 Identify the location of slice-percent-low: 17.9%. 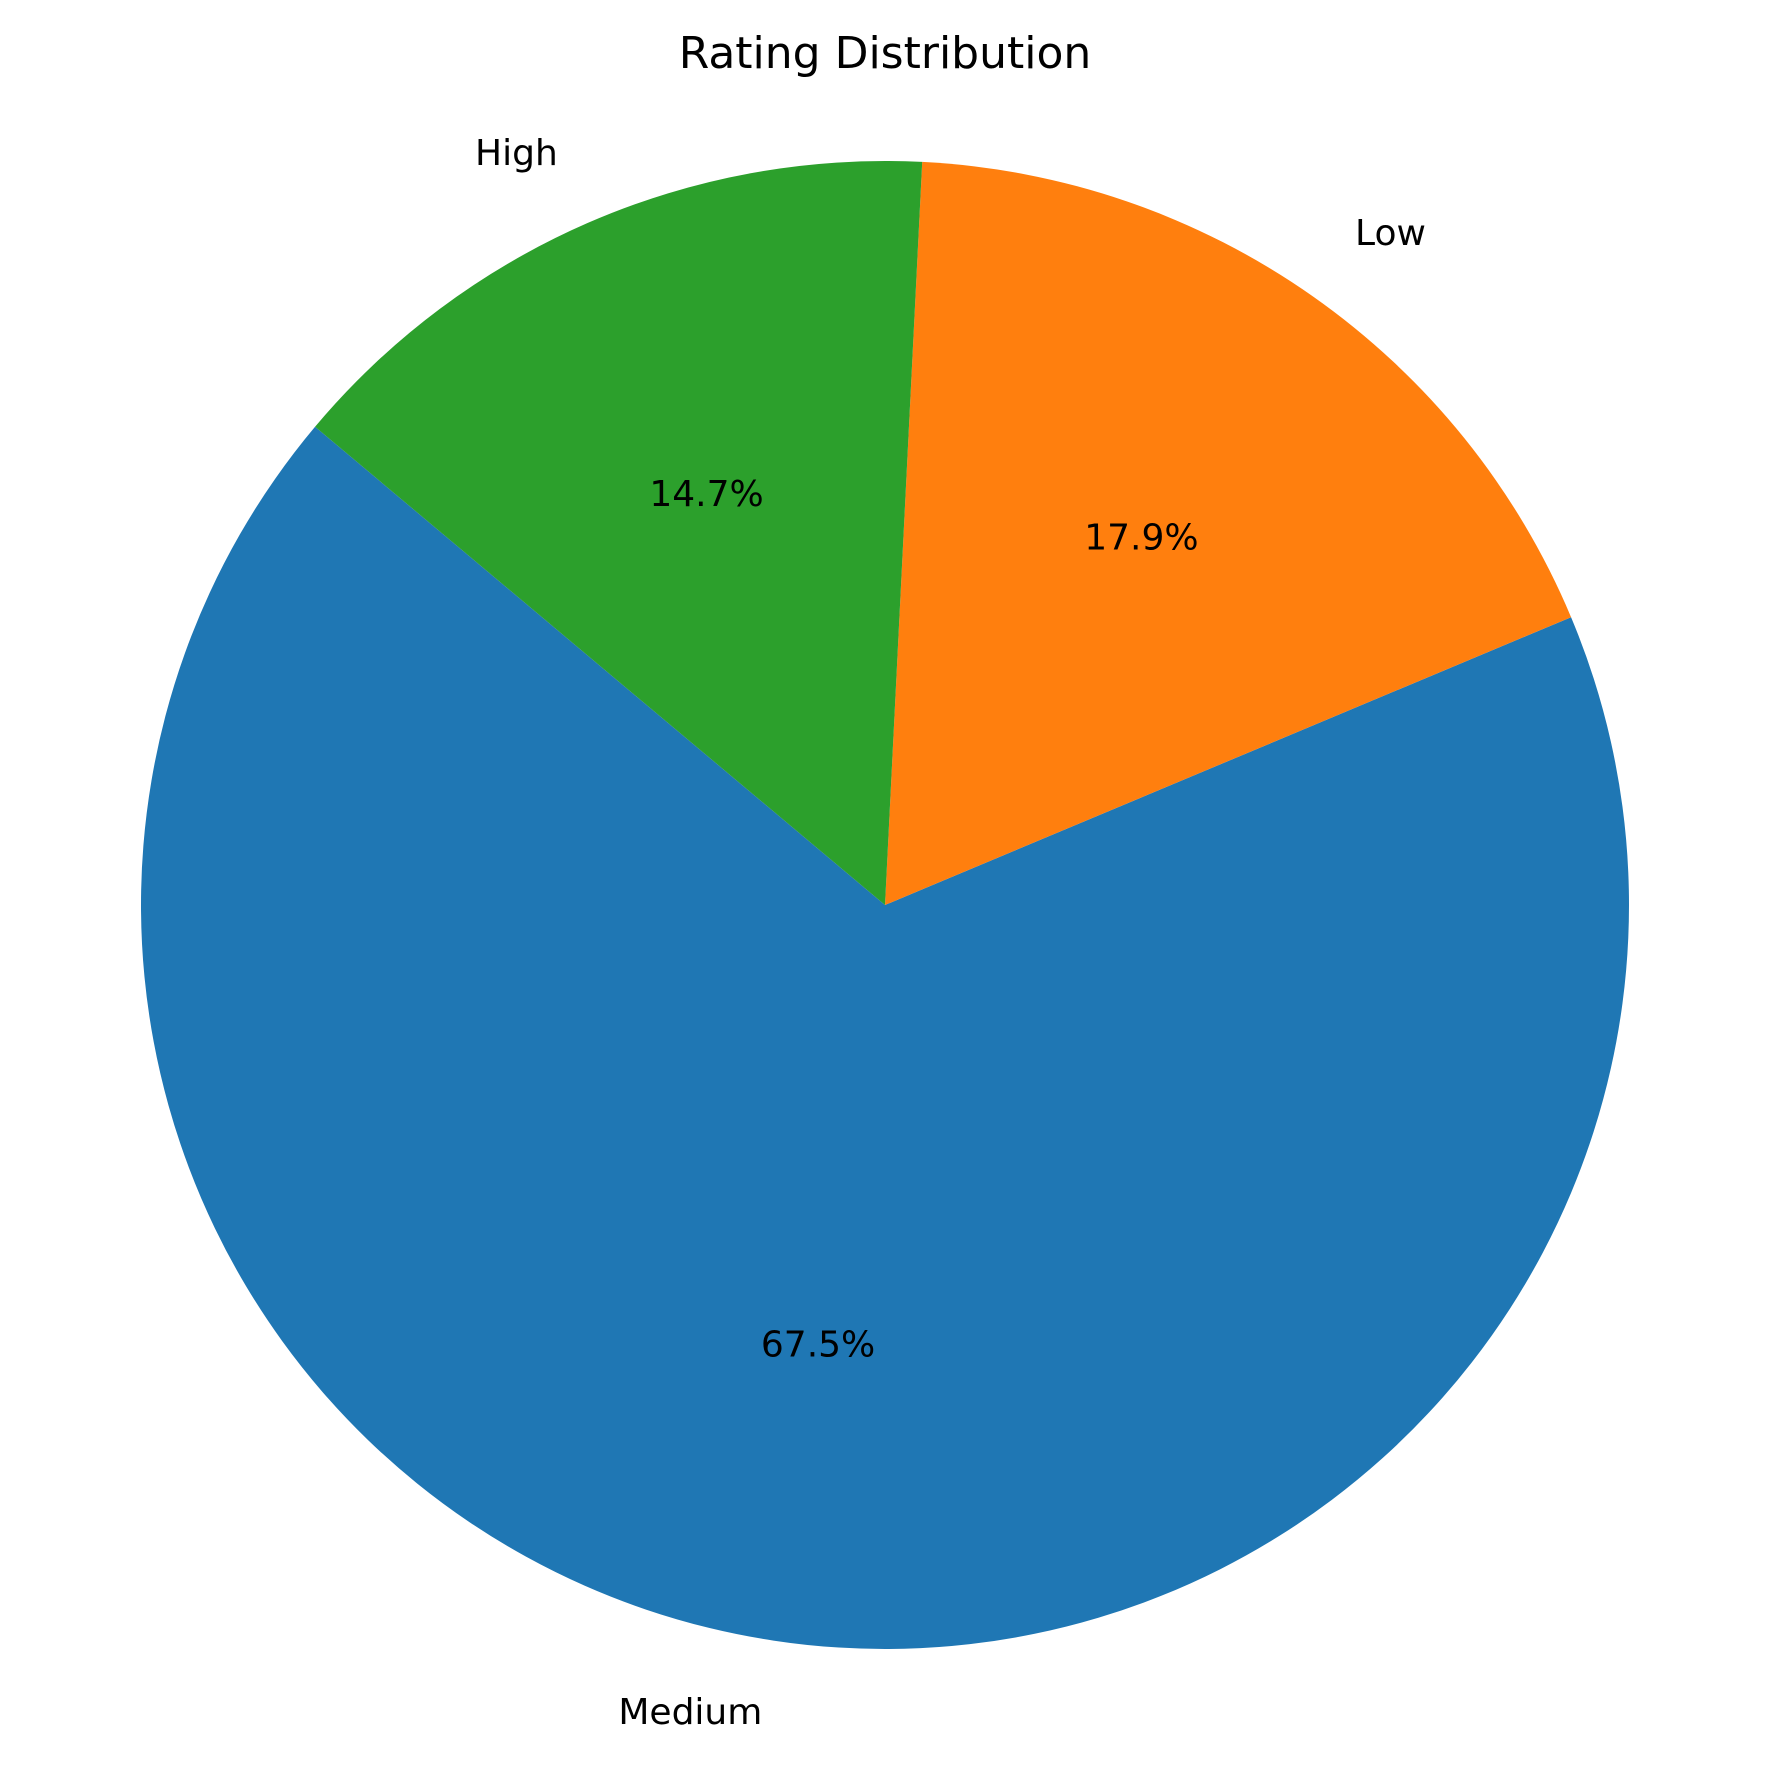
(1141, 538).